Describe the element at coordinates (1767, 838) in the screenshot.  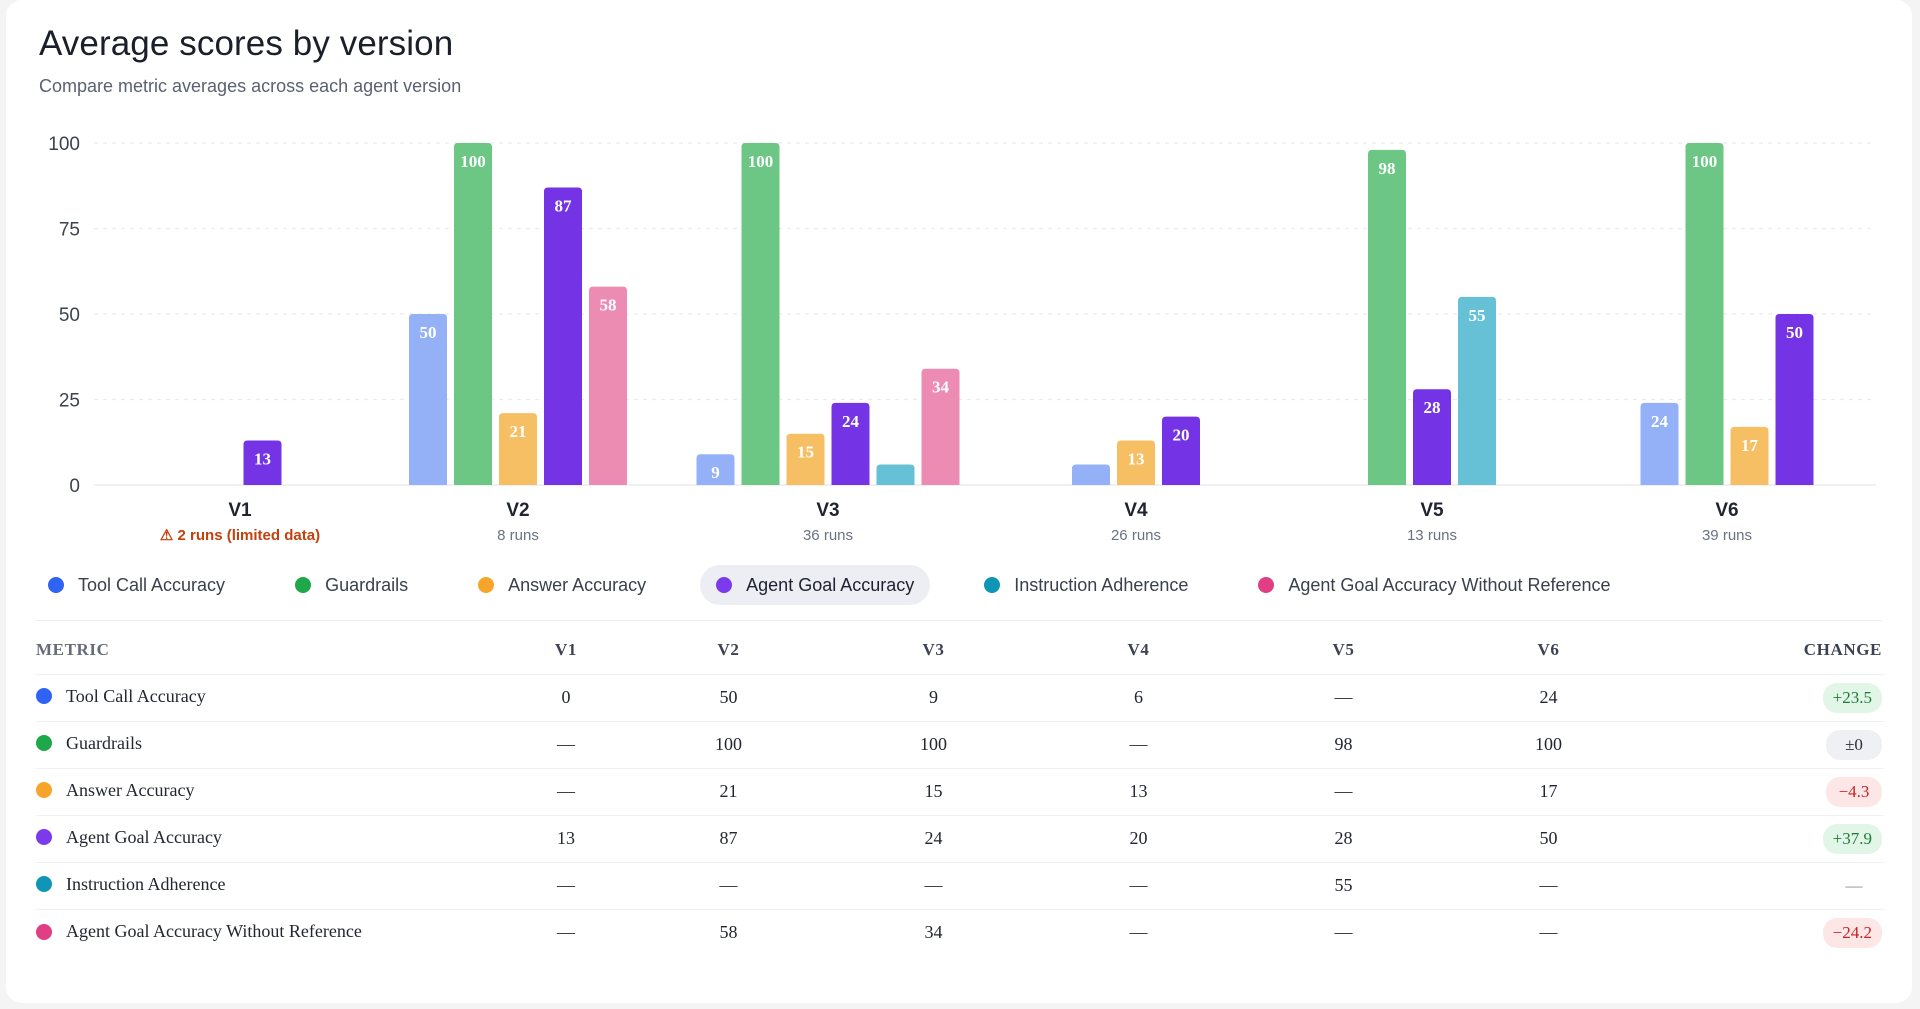
I see `change-cell: +37.9` at that location.